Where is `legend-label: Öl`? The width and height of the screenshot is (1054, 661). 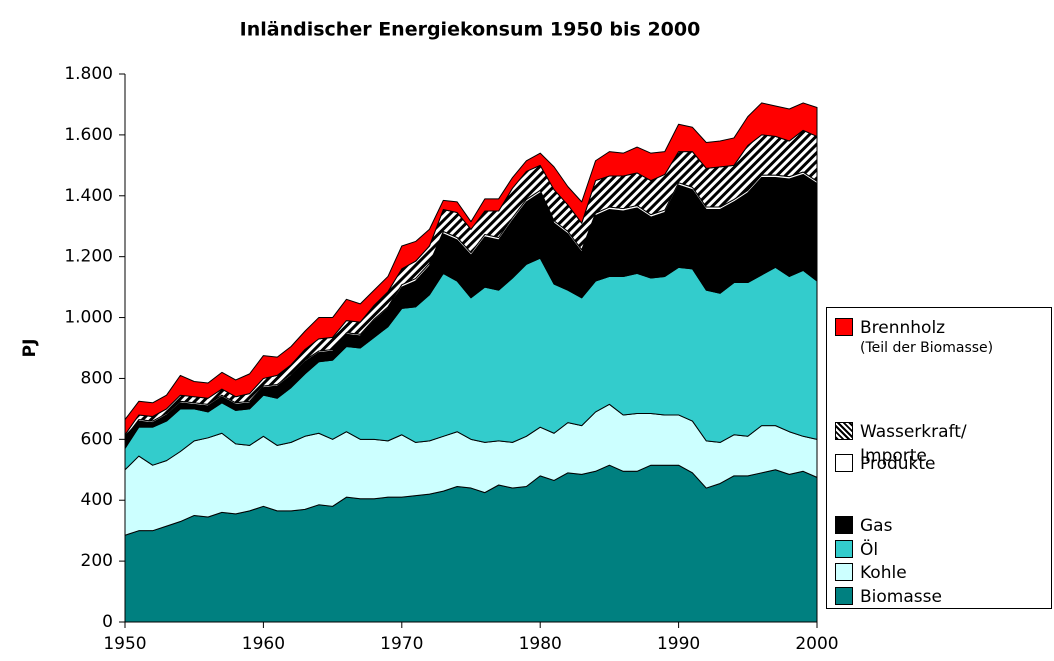
legend-label: Öl is located at coordinates (869, 550).